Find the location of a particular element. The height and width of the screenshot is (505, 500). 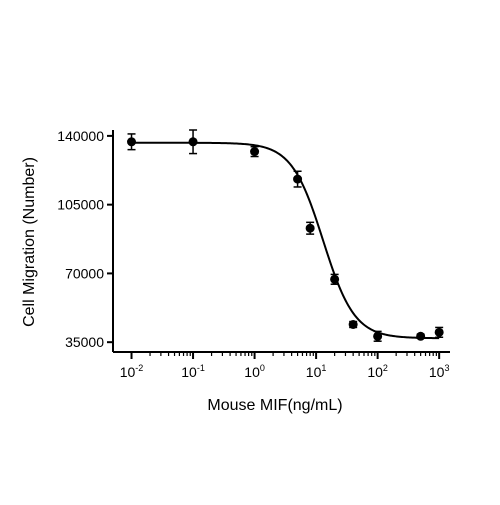

x-tick-label: 10¹ is located at coordinates (316, 371).